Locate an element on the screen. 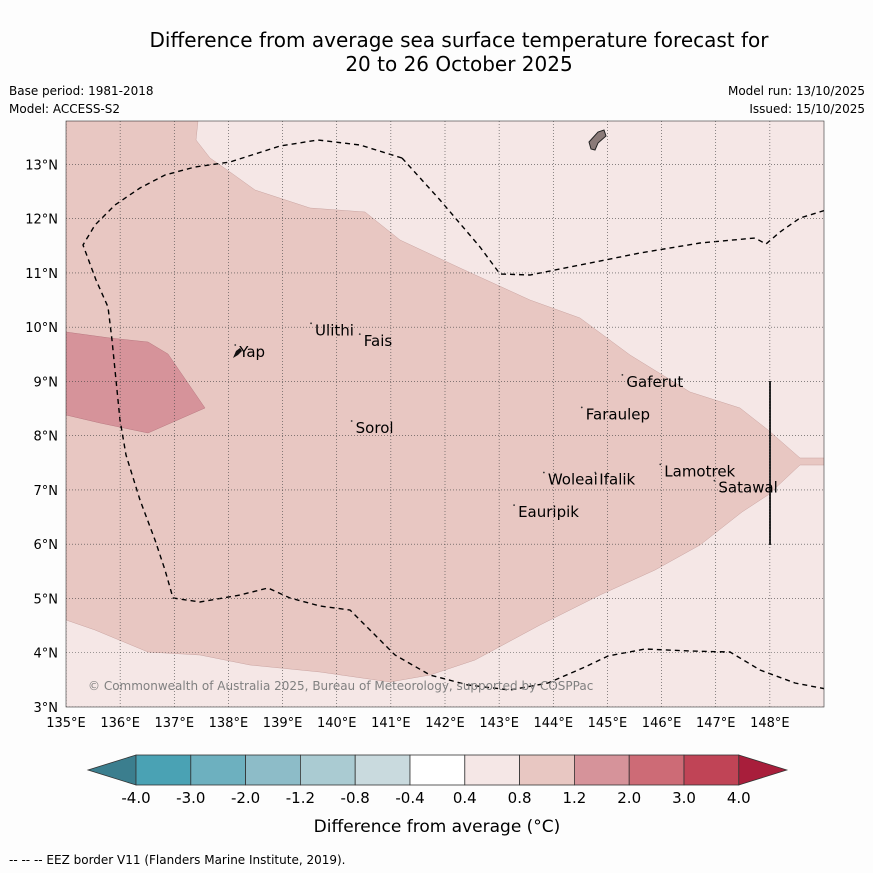 This screenshot has width=873, height=873. place-label-ifalik: Ifalik is located at coordinates (617, 480).